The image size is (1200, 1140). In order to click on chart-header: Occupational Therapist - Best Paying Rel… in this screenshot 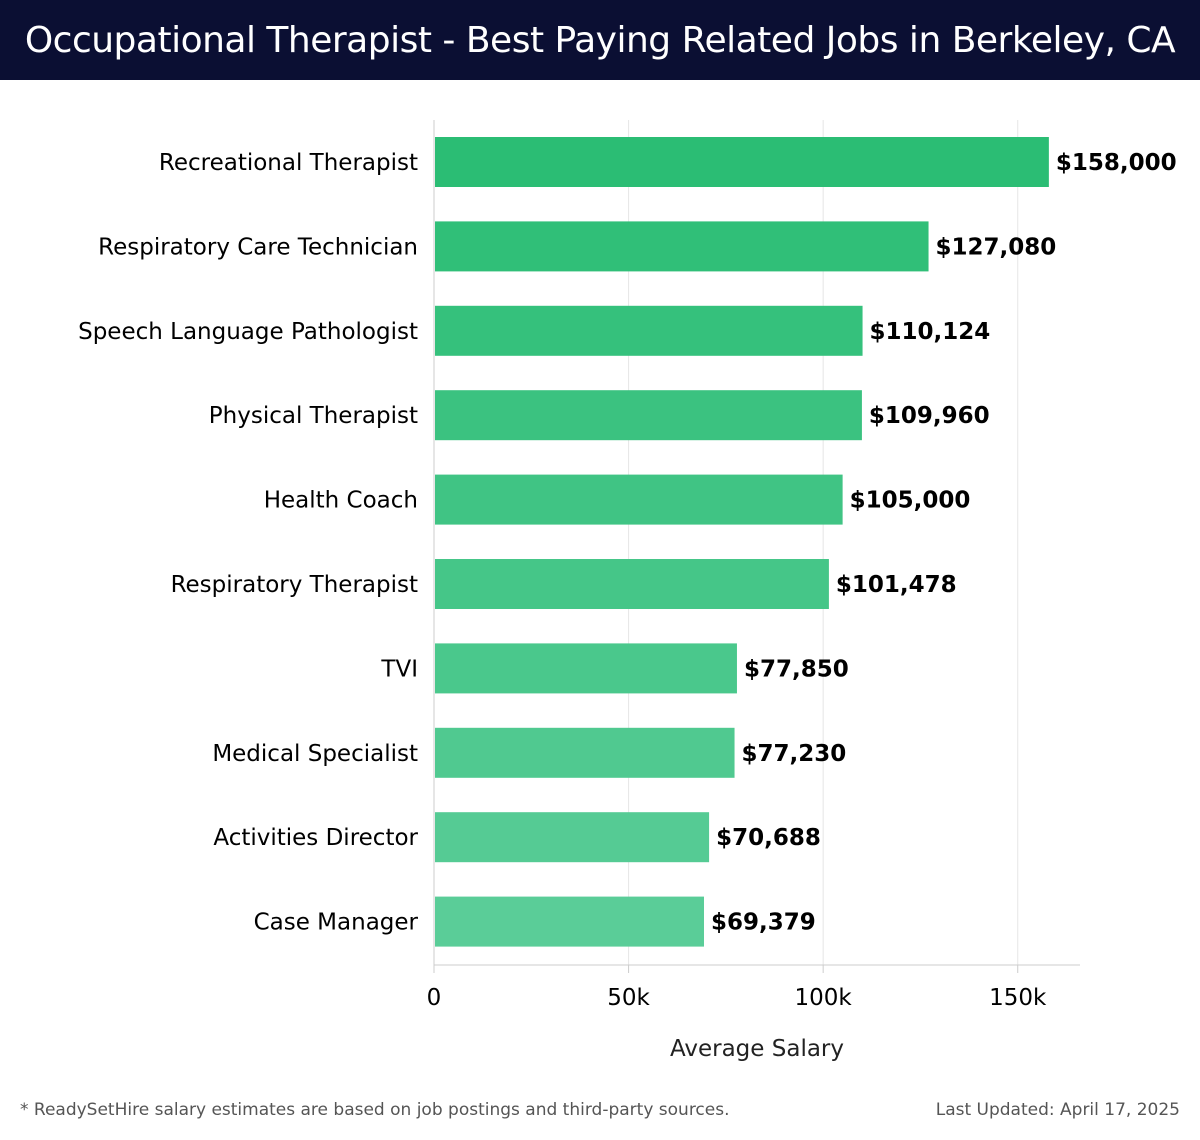, I will do `click(600, 40)`.